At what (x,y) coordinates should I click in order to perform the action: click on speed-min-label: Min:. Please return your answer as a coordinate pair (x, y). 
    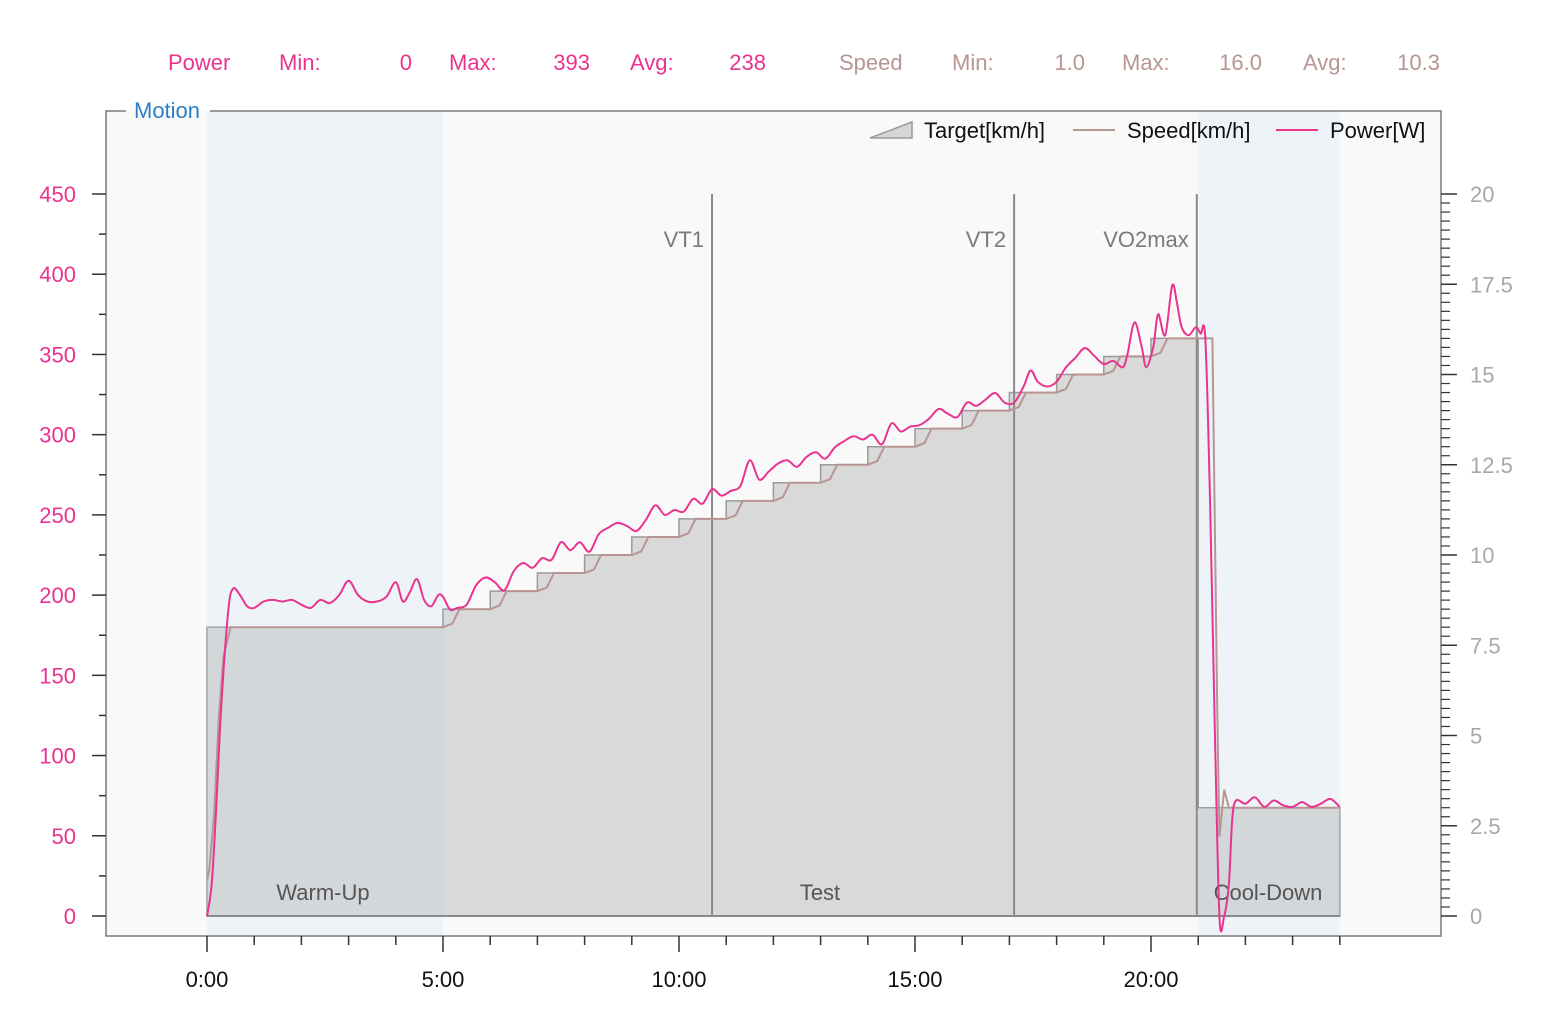
    Looking at the image, I should click on (973, 62).